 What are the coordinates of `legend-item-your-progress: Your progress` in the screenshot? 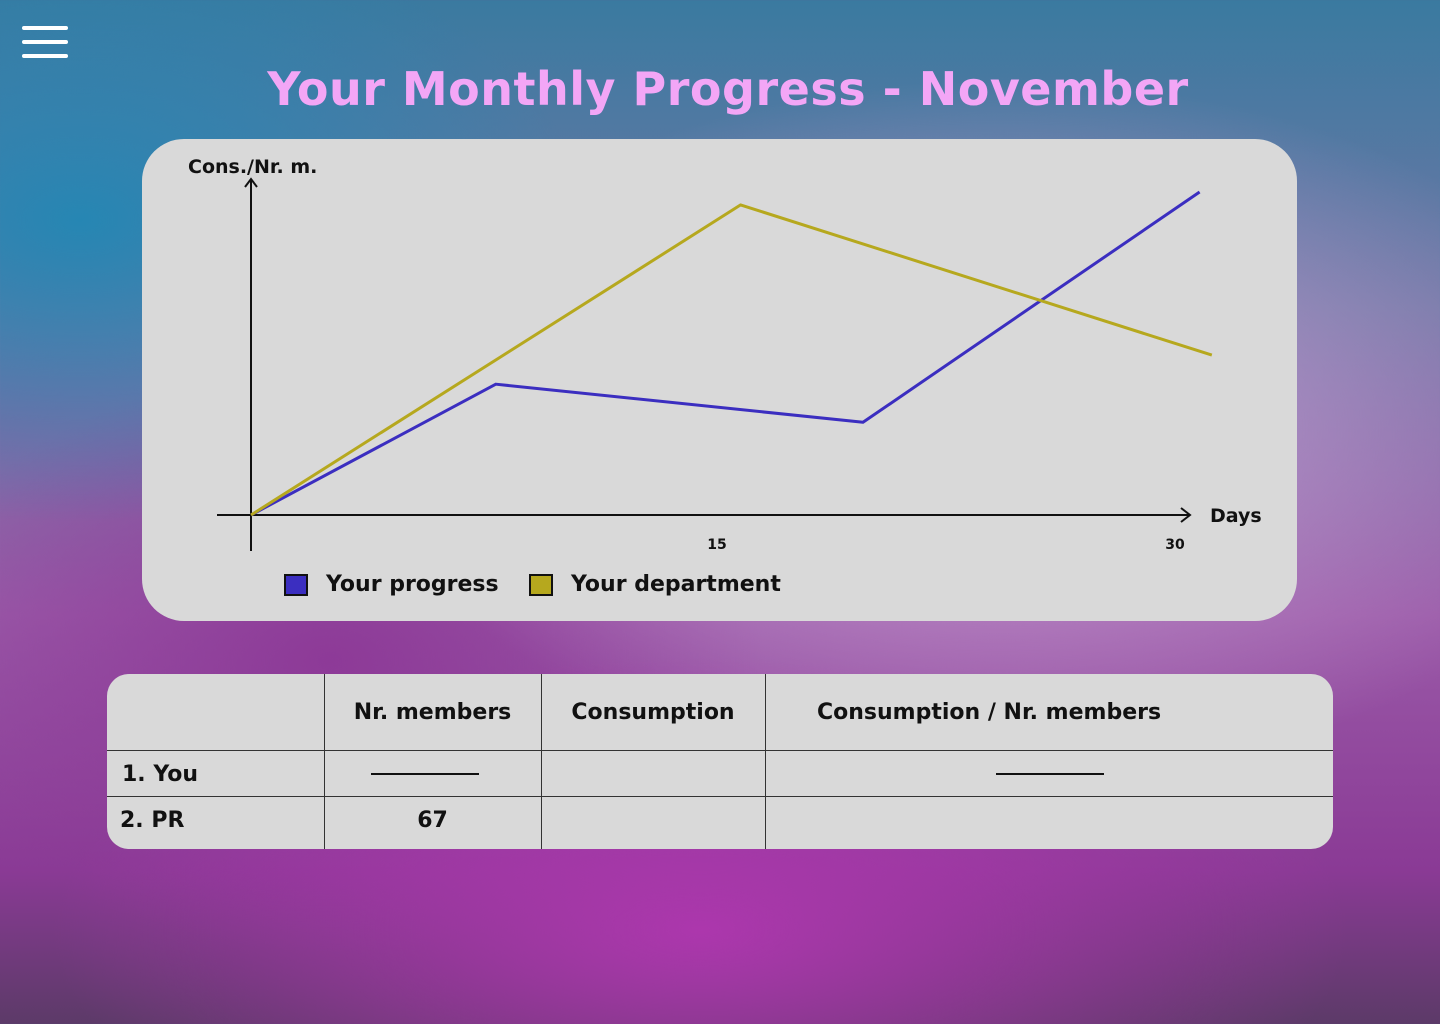 It's located at (391, 584).